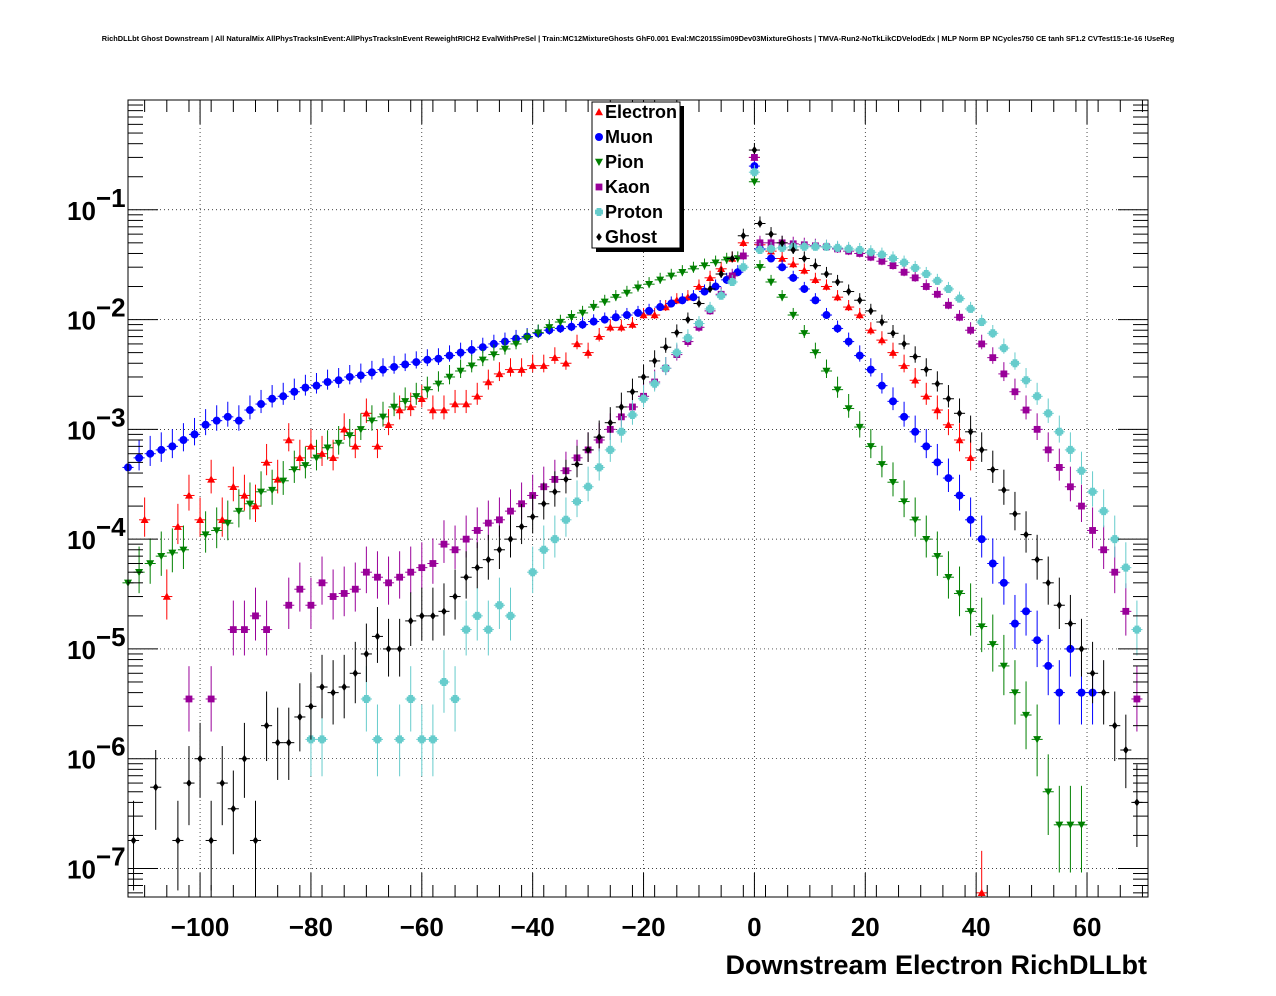  I want to click on y-tick-label: 10 −7, so click(96, 862).